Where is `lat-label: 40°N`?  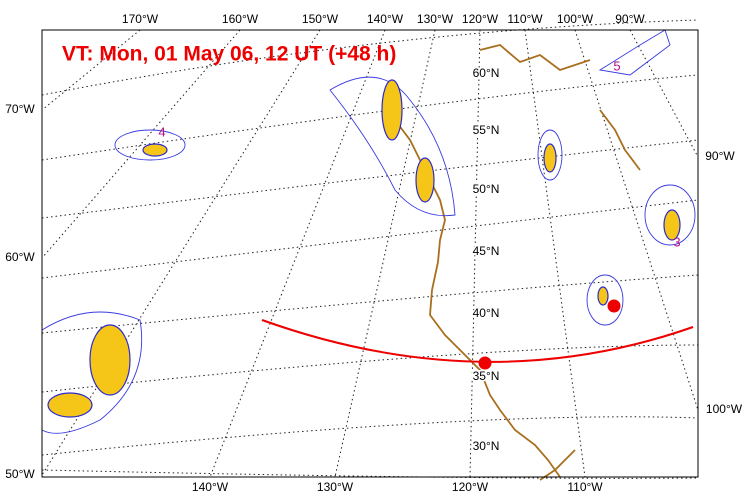 lat-label: 40°N is located at coordinates (486, 313).